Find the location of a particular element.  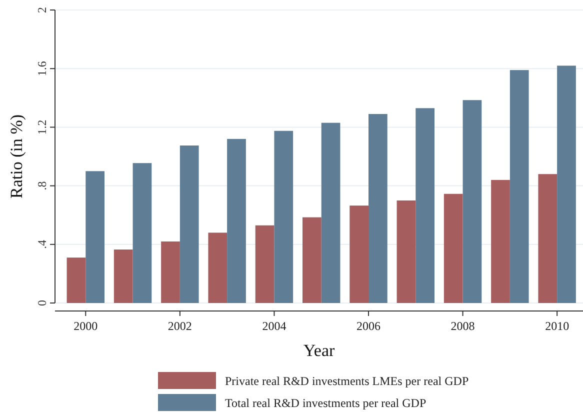

legend-label: Private real R&D investments LMEs per real GDP is located at coordinates (347, 381).